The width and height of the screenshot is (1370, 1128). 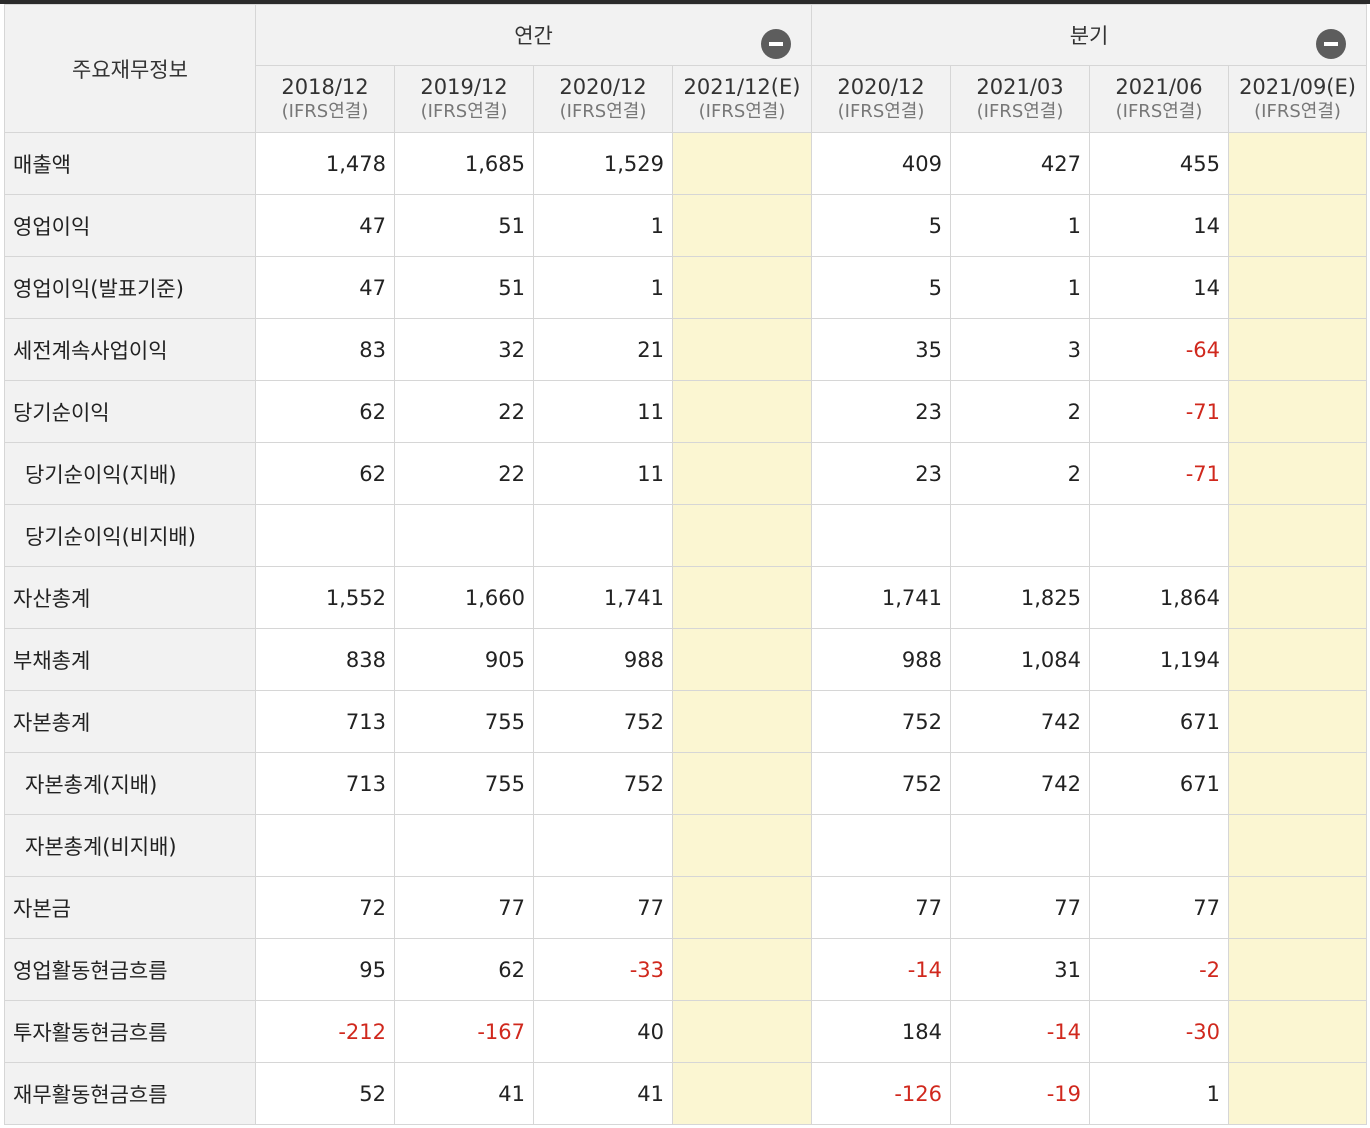 I want to click on row-label: 자산총계, so click(x=130, y=597).